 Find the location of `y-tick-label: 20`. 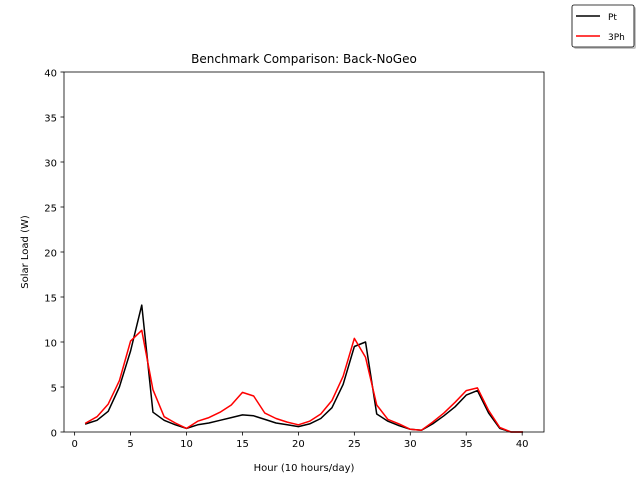

y-tick-label: 20 is located at coordinates (50, 254).